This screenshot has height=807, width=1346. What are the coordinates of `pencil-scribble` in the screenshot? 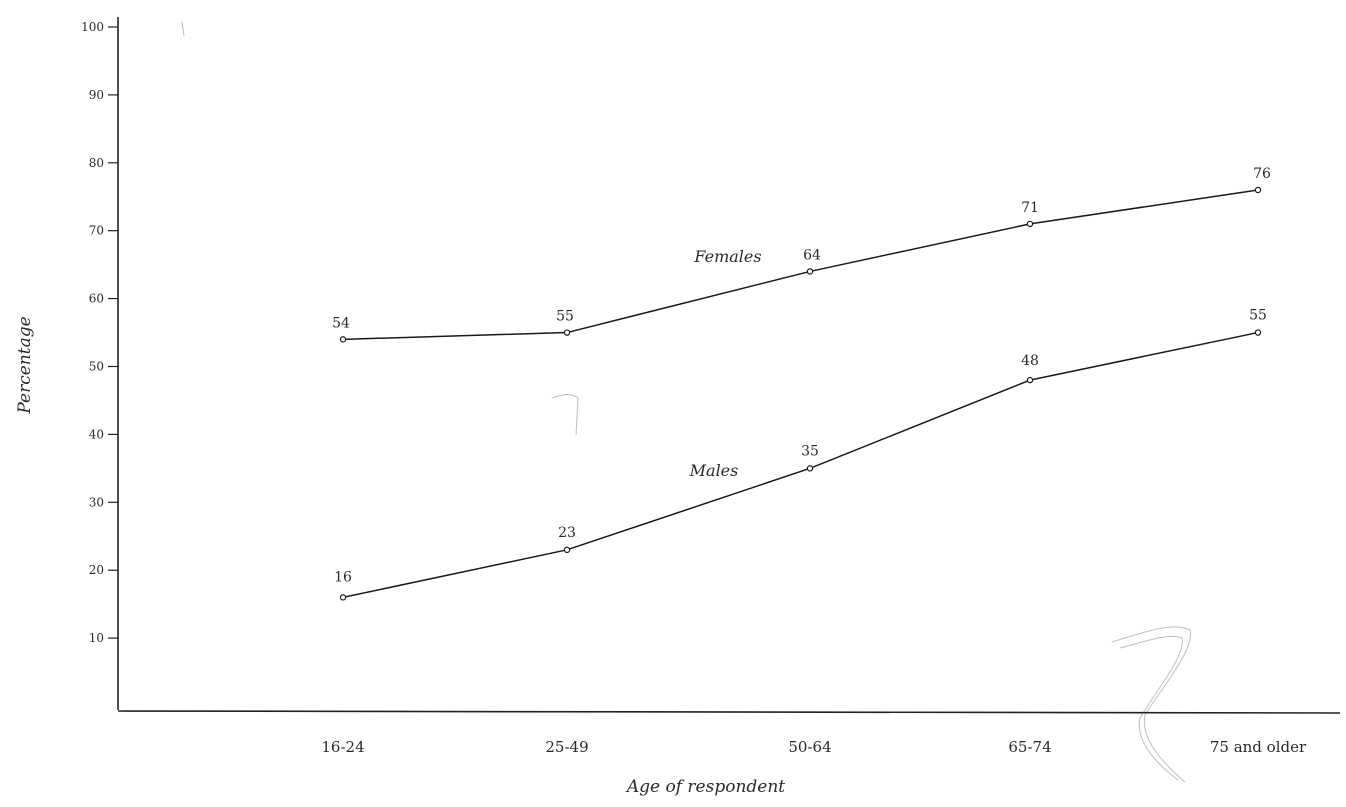 It's located at (1151, 704).